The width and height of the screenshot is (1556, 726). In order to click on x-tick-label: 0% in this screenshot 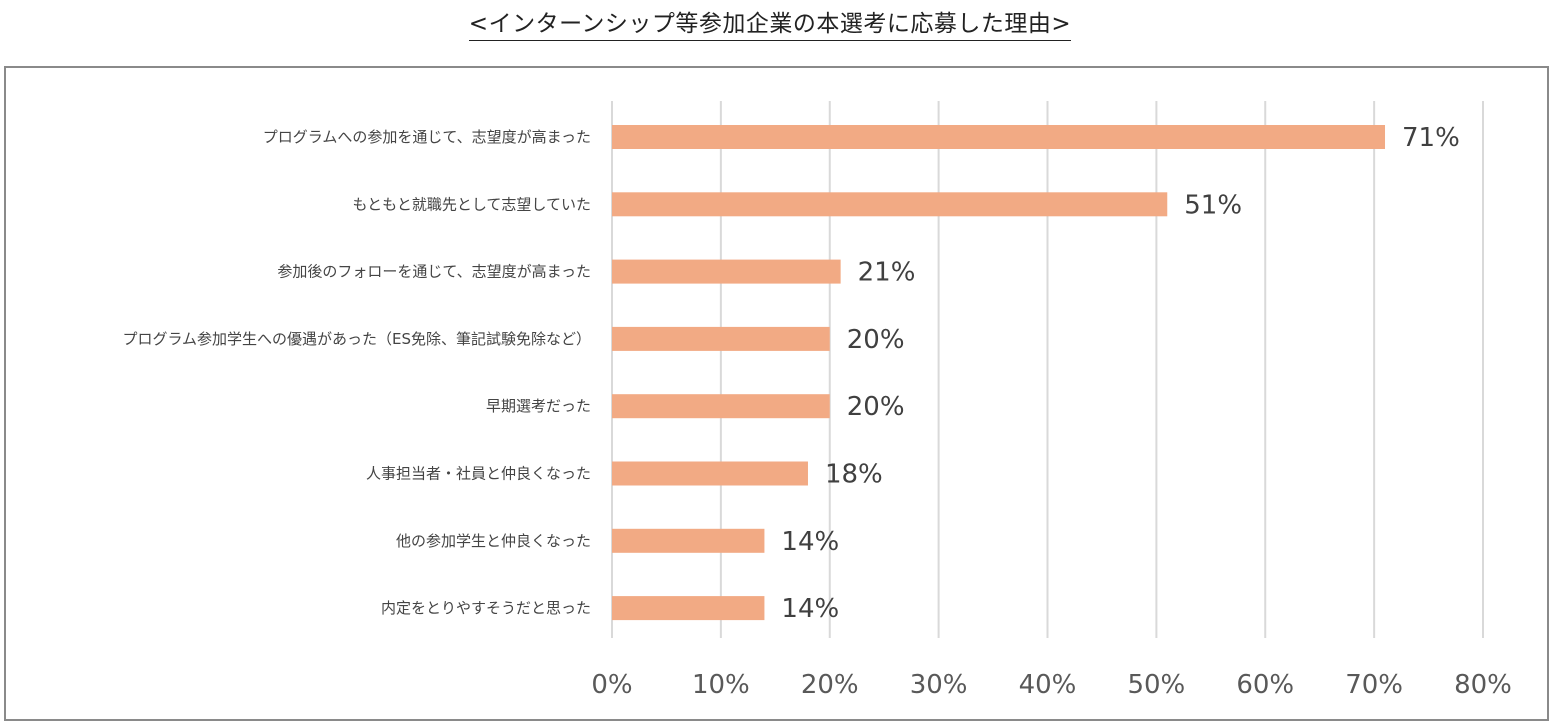, I will do `click(611, 685)`.